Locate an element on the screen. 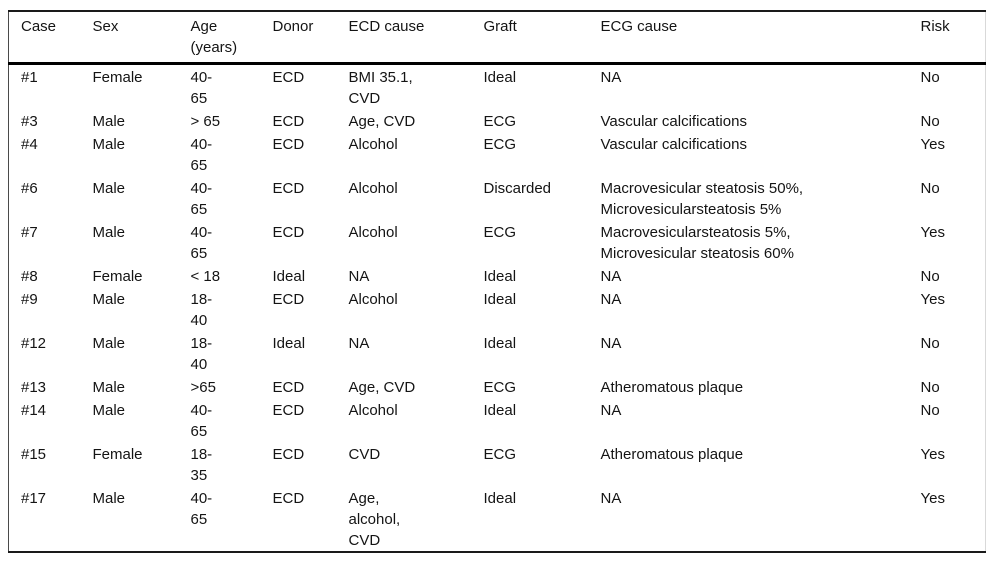 Image resolution: width=992 pixels, height=579 pixels. column-header-ecd-cause: ECD cause is located at coordinates (416, 38).